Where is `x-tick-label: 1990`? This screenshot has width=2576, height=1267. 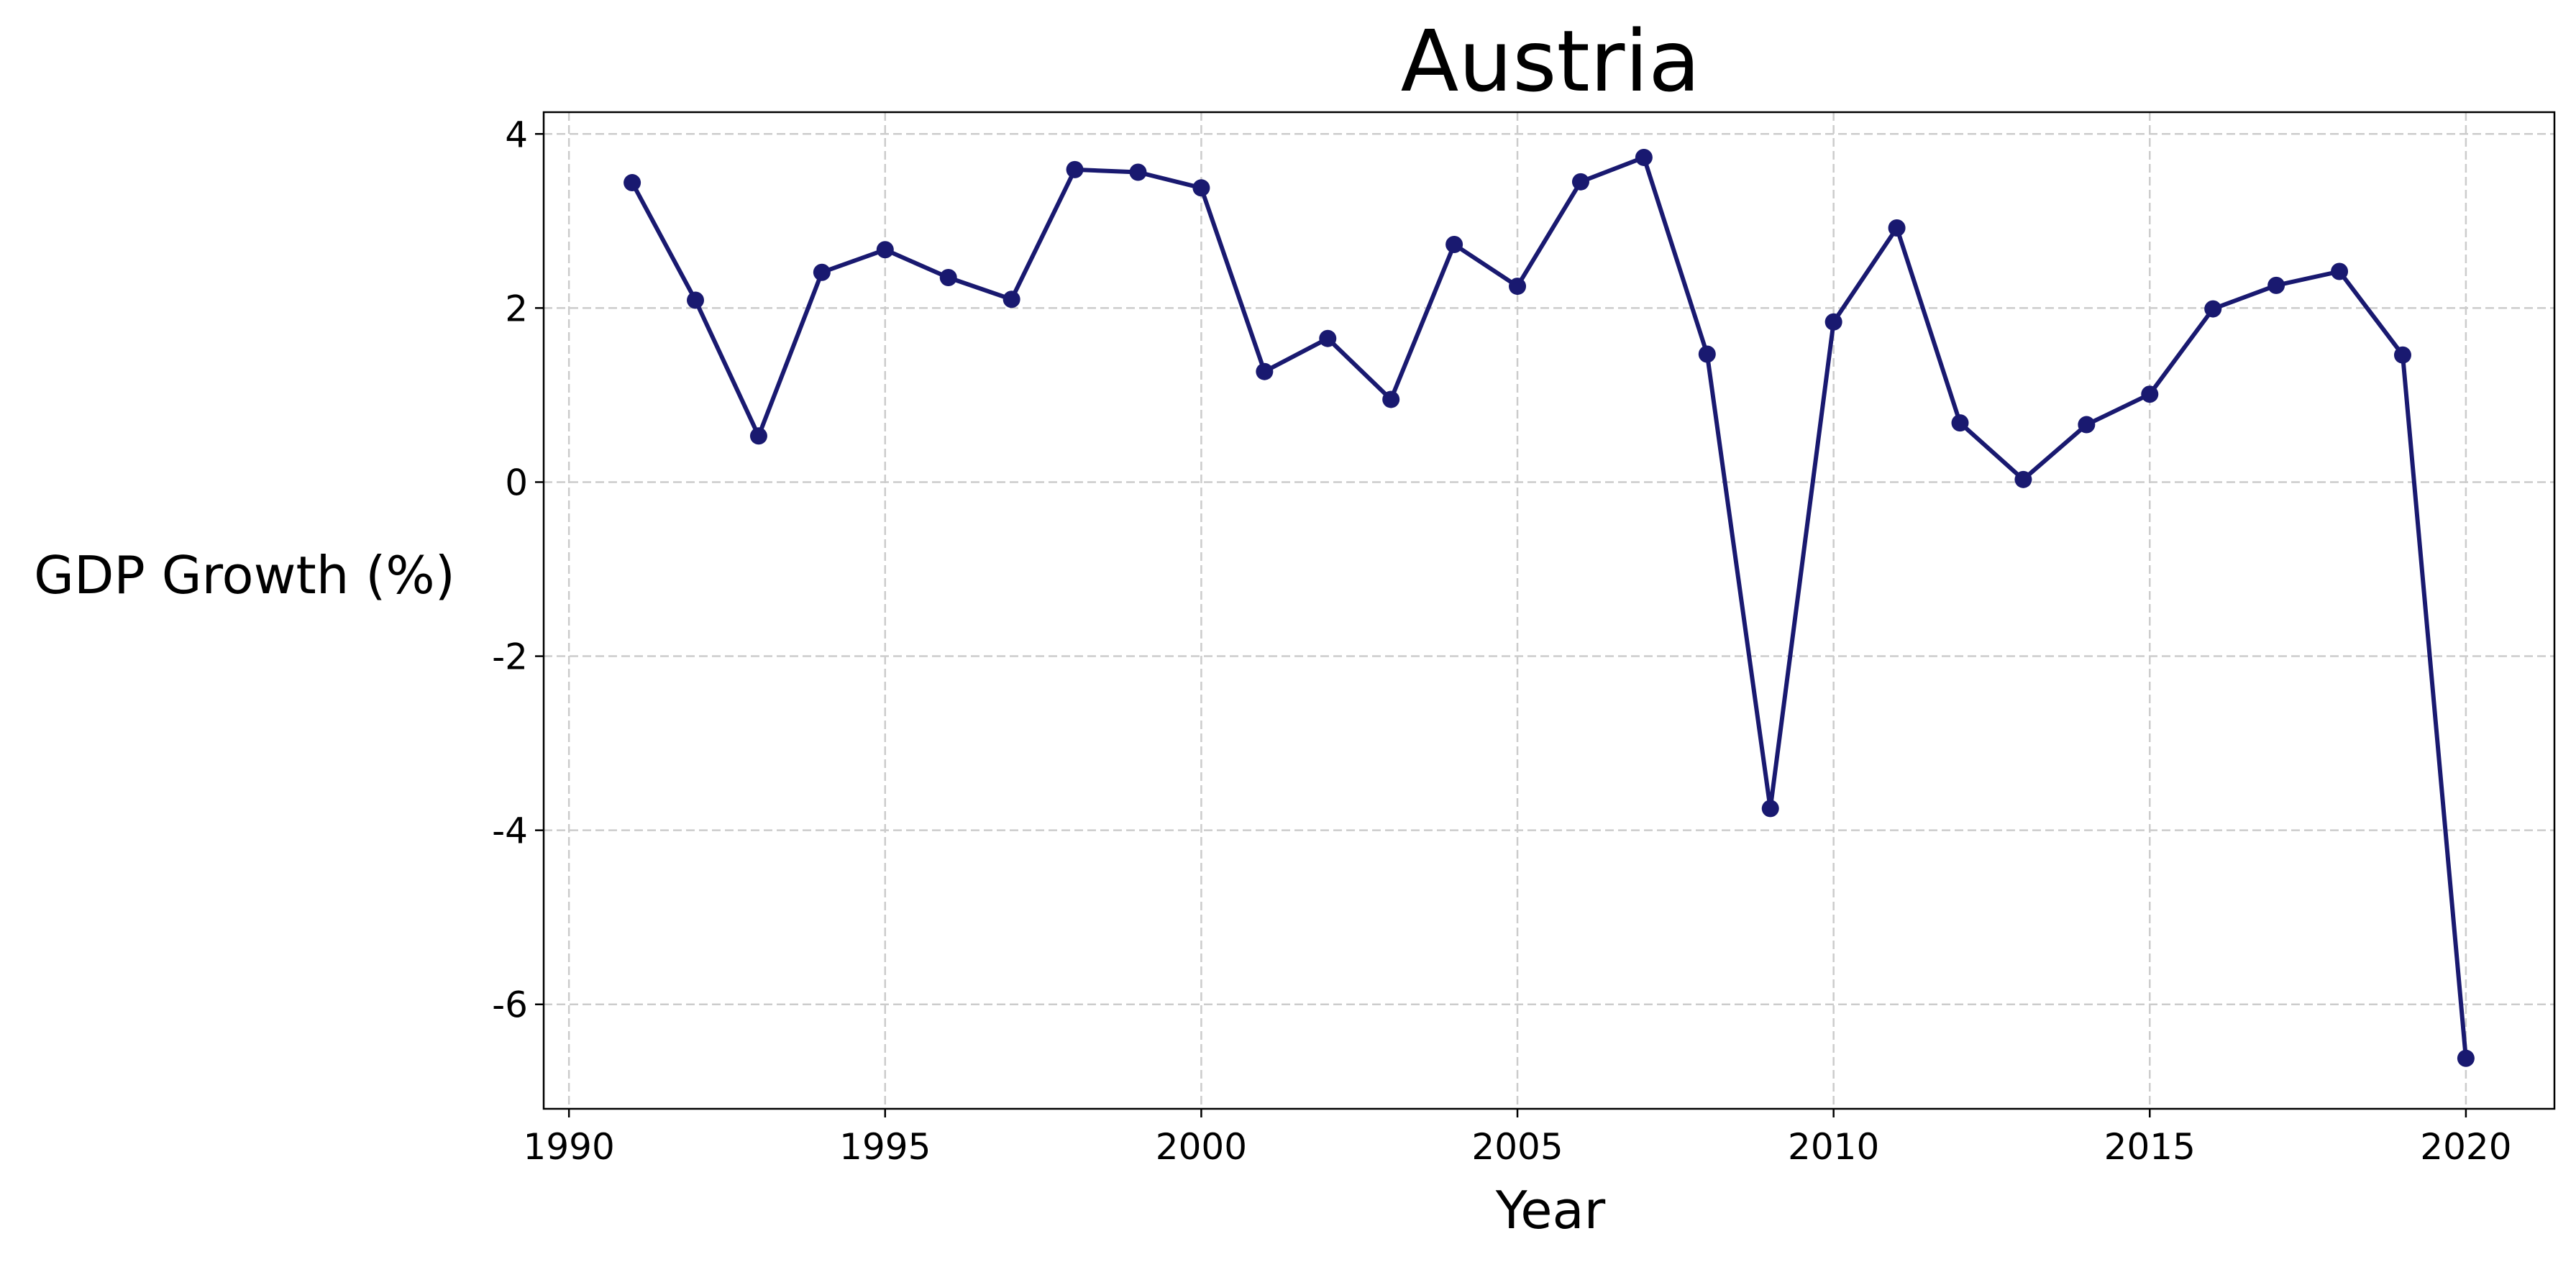 x-tick-label: 1990 is located at coordinates (569, 1147).